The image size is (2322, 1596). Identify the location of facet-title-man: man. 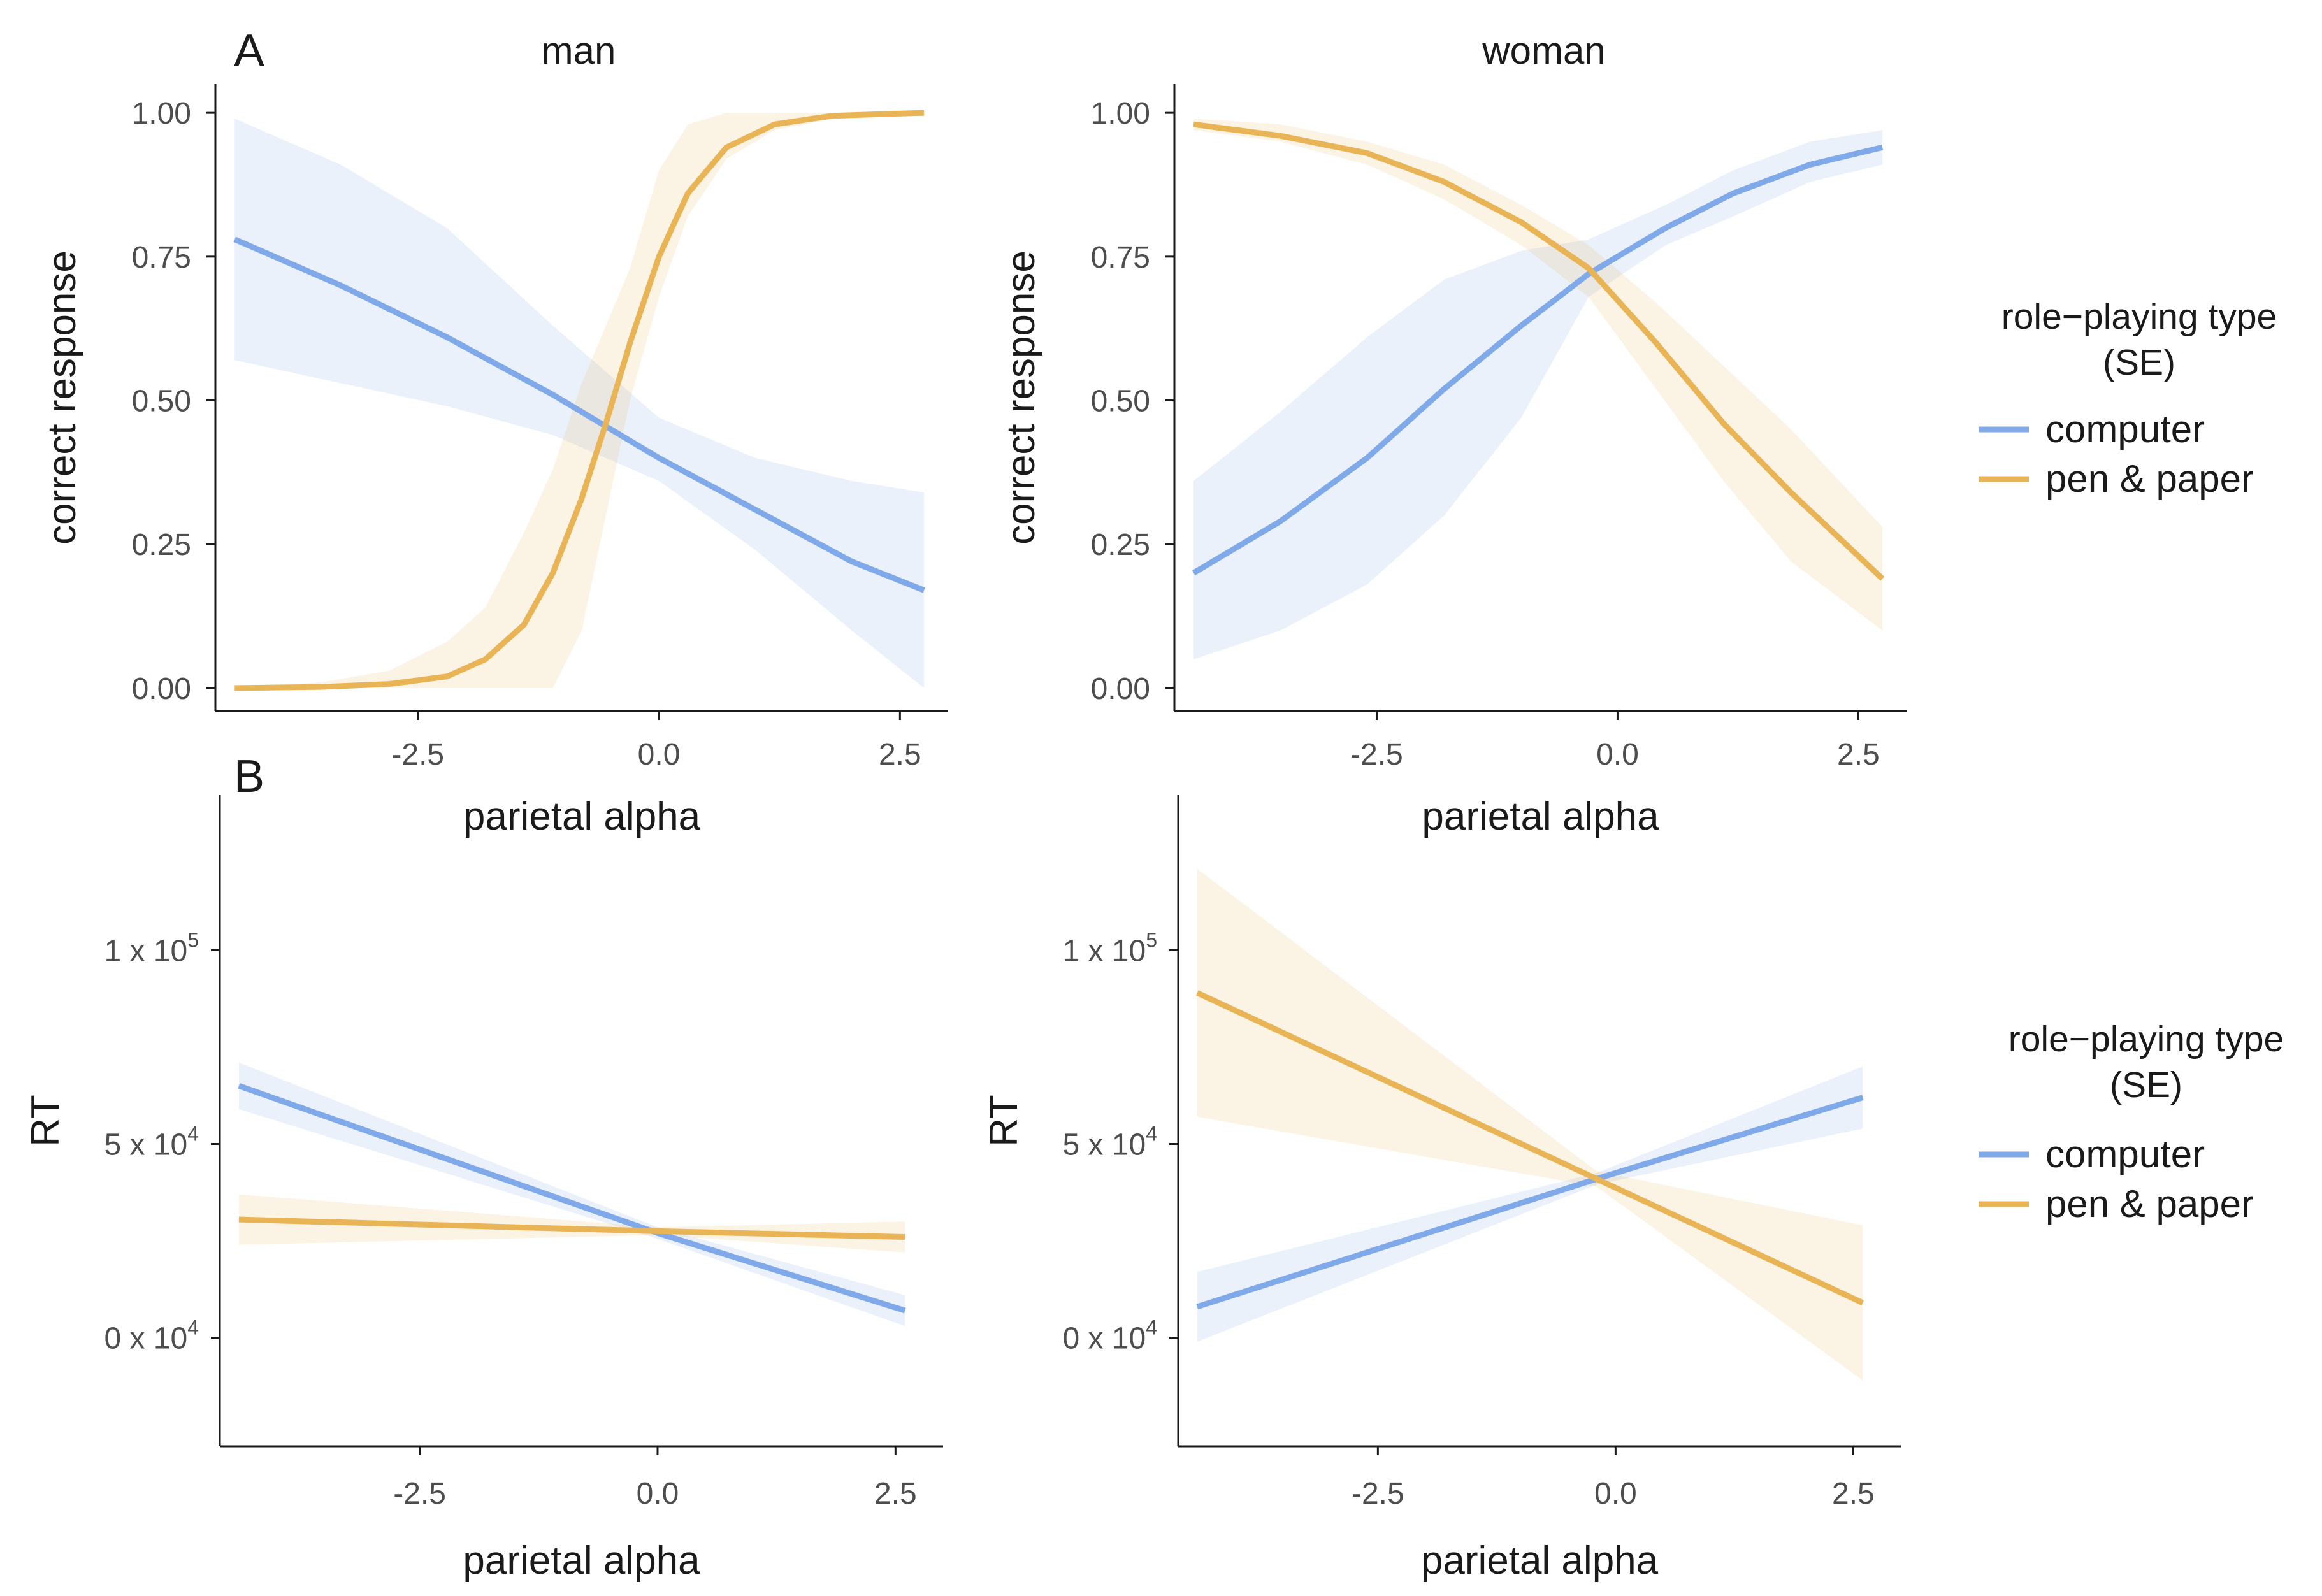
(579, 50).